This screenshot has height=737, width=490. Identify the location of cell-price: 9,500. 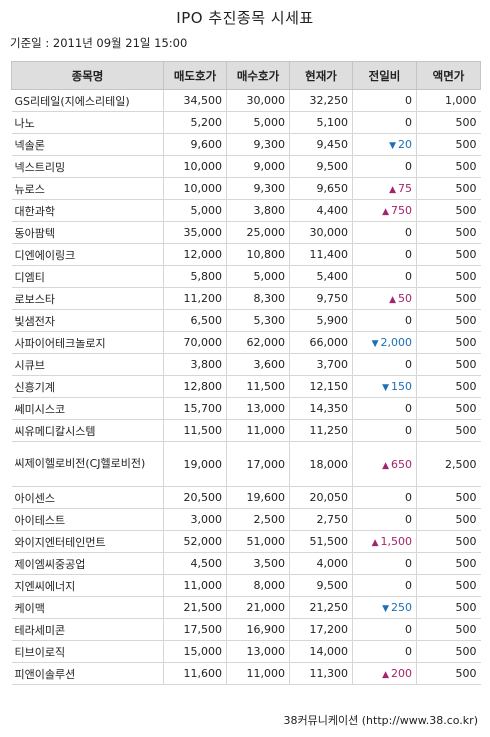
(321, 166).